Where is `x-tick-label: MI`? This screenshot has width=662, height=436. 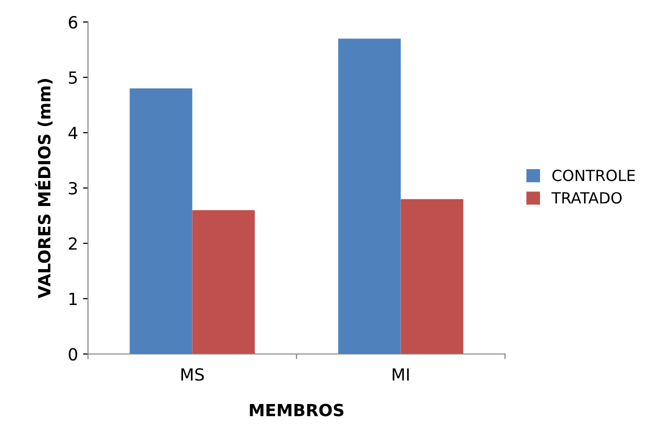
x-tick-label: MI is located at coordinates (400, 374).